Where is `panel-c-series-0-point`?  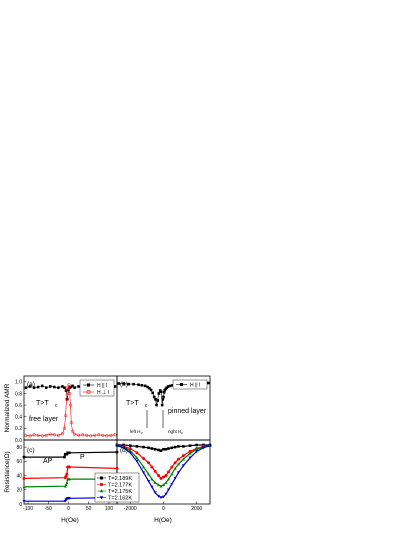 panel-c-series-0-point is located at coordinates (117, 452).